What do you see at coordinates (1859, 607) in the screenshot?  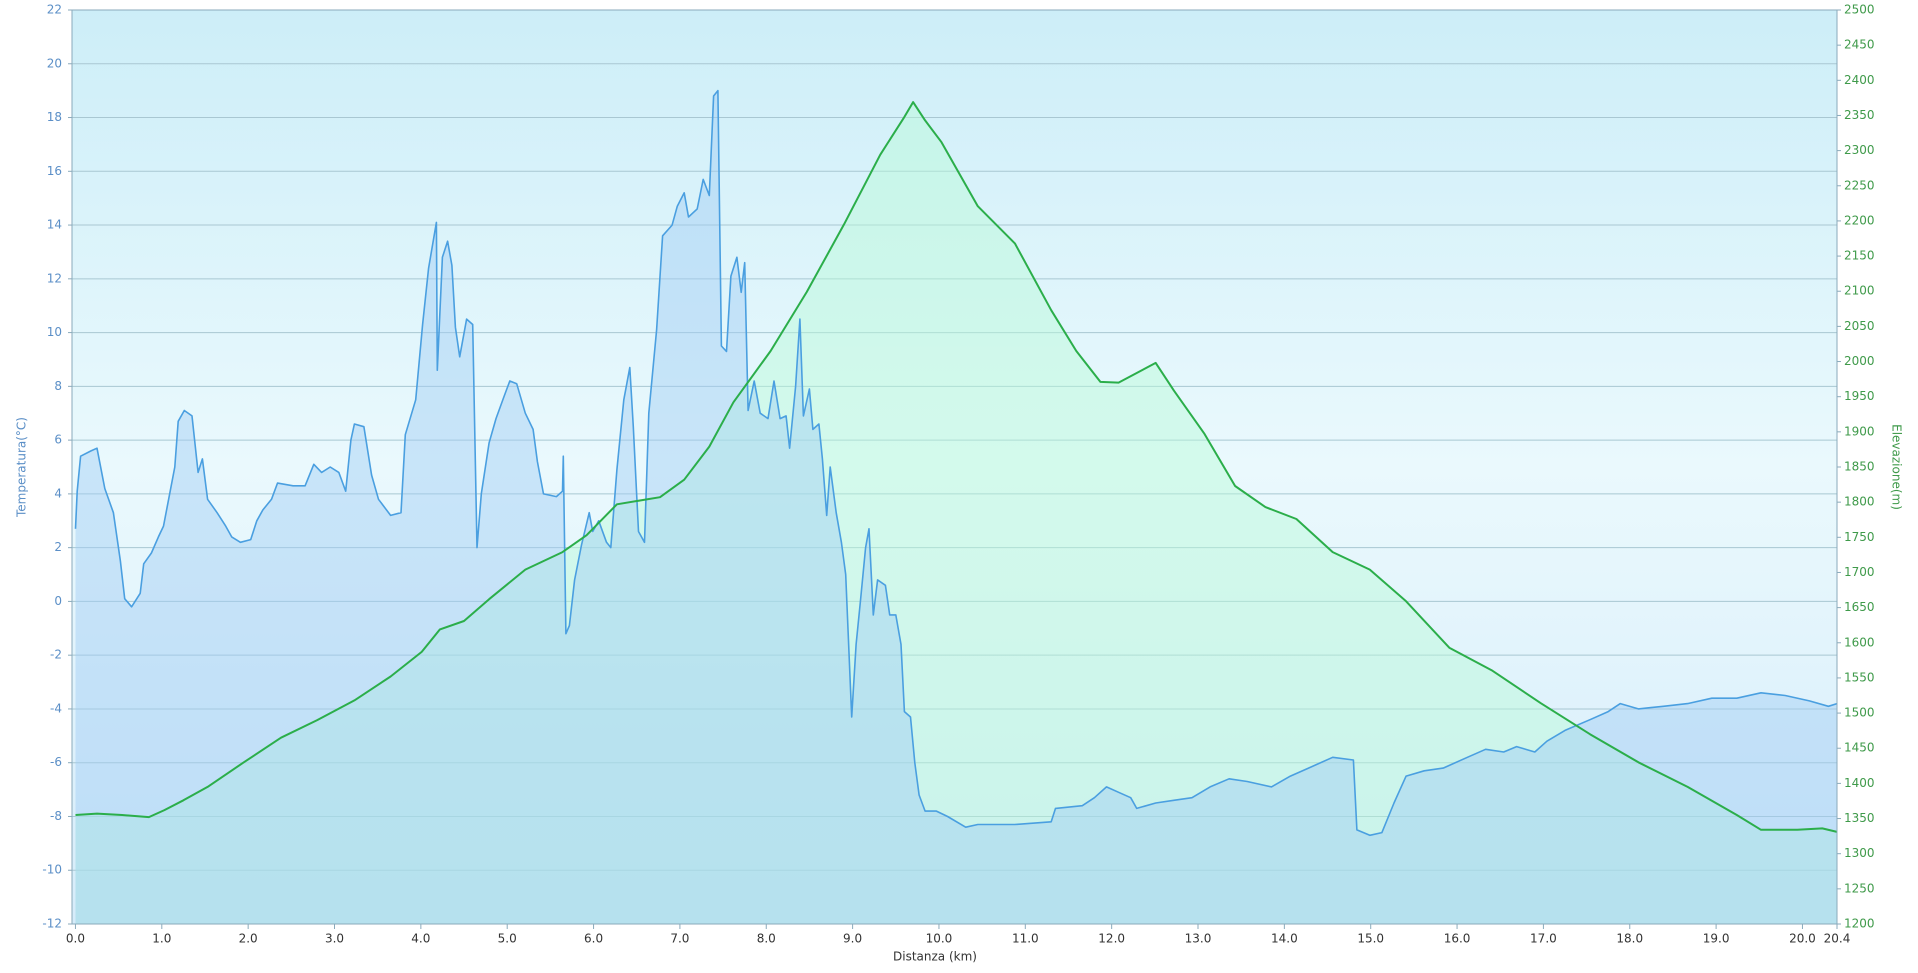 I see `y2-tick-label: 1650` at bounding box center [1859, 607].